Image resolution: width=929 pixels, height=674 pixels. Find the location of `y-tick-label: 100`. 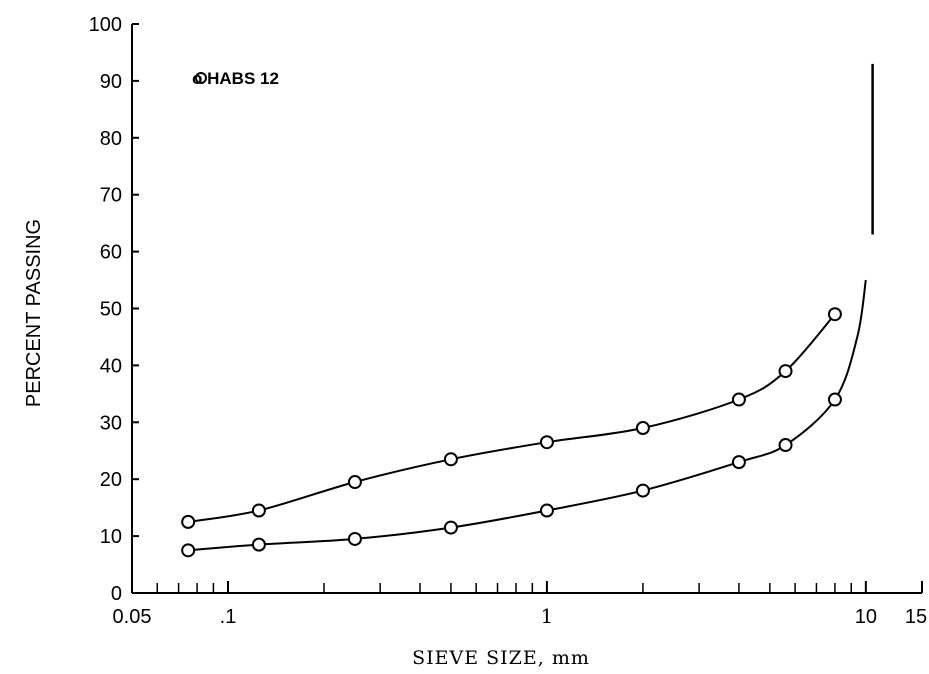

y-tick-label: 100 is located at coordinates (105, 25).